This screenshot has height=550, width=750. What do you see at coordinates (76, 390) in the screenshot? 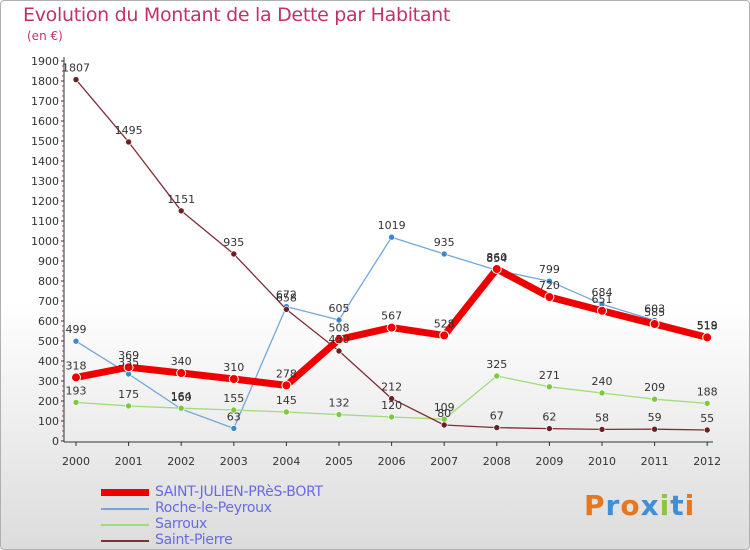
I see `data-label: 193` at bounding box center [76, 390].